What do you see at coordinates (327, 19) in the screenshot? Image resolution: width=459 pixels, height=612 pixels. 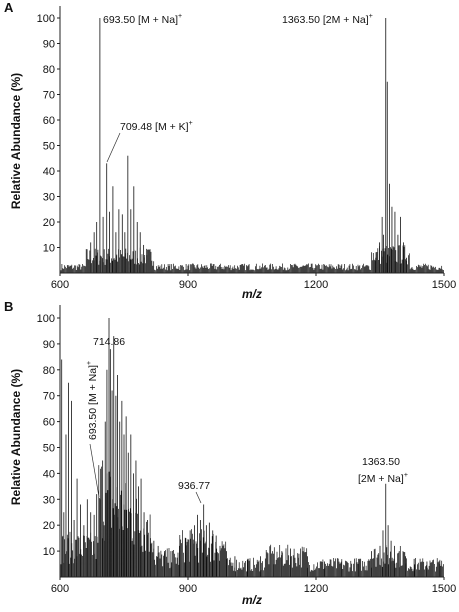 I see `panel-a-annotation-1363: 1363.50 [2M + Na]+` at bounding box center [327, 19].